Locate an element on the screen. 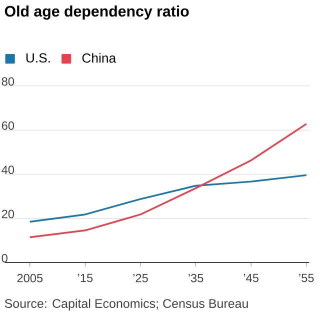 The image size is (320, 316). y-tick-label: 60 is located at coordinates (8, 125).